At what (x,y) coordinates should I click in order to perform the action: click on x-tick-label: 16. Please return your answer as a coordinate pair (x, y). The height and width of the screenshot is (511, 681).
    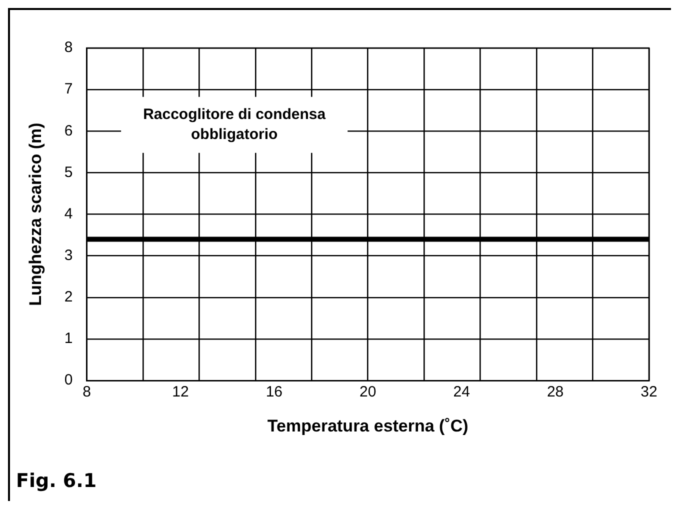
    Looking at the image, I should click on (274, 392).